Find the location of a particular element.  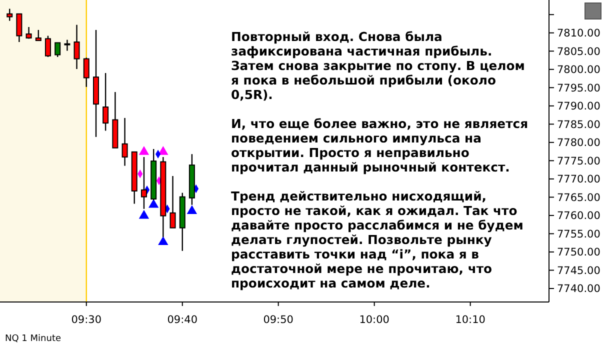

y-tick-label: 7800.00 is located at coordinates (578, 70).